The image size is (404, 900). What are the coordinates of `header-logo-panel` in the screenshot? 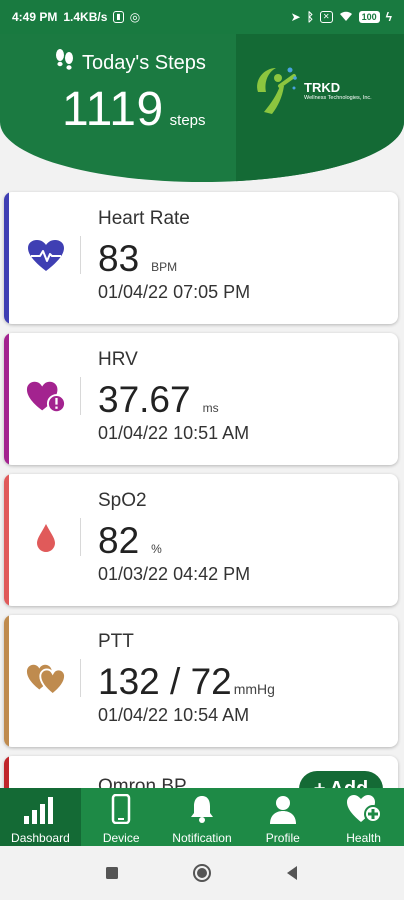 It's located at (320, 108).